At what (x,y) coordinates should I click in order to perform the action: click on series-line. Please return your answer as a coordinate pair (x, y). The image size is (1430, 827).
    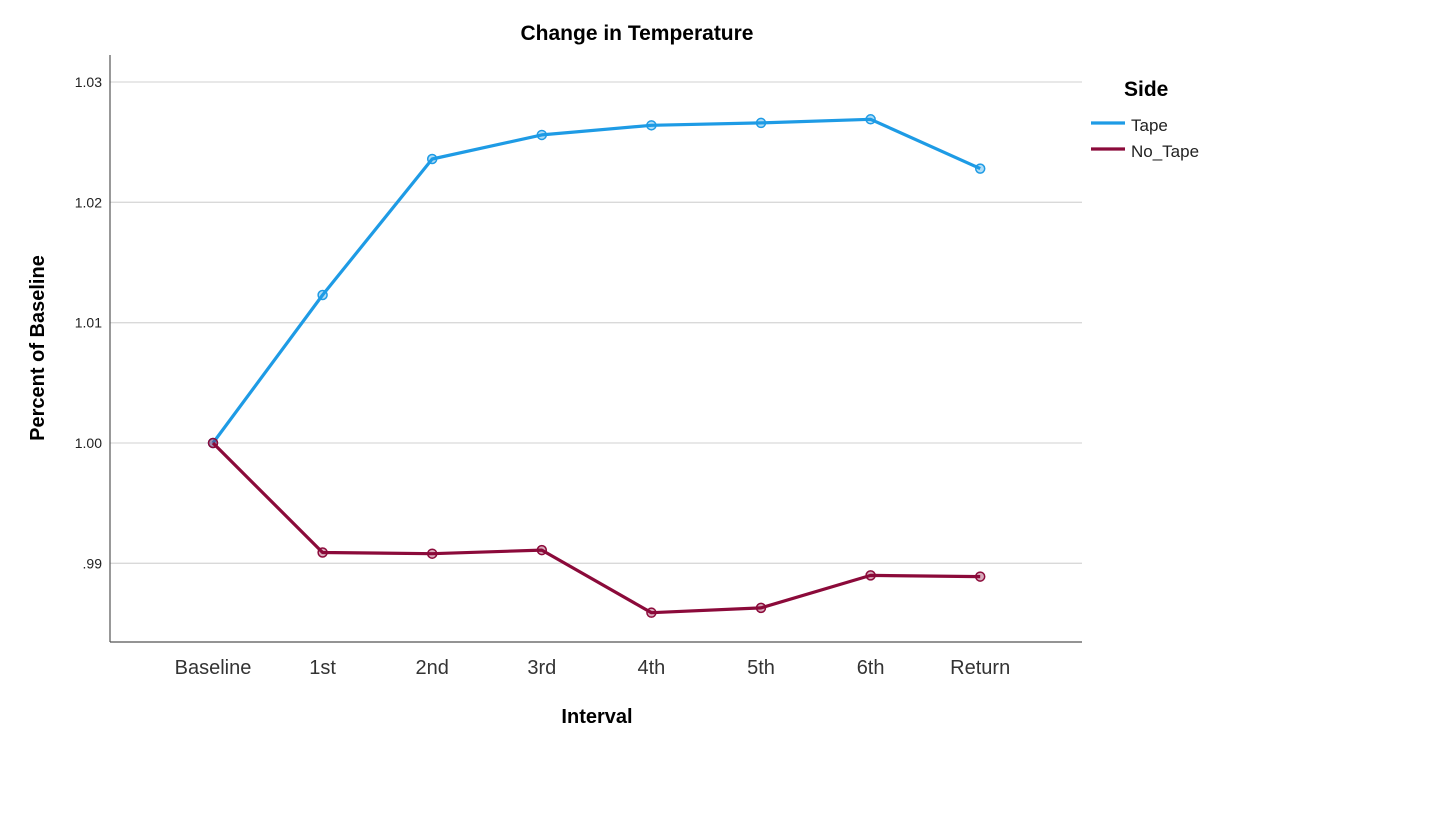
    Looking at the image, I should click on (596, 528).